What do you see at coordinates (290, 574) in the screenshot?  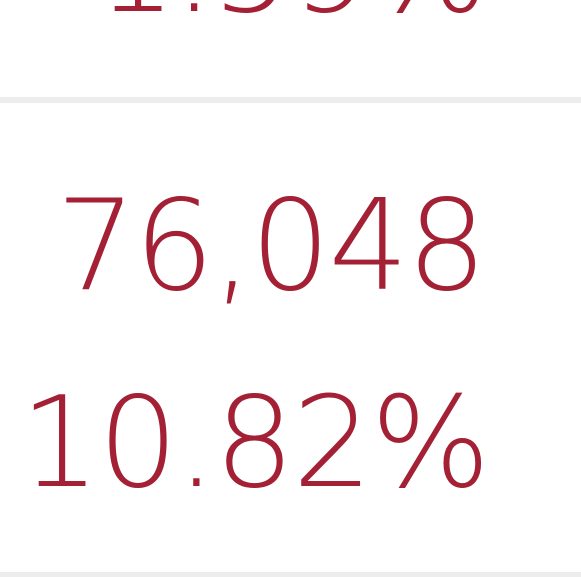 I see `row-divider-bottom` at bounding box center [290, 574].